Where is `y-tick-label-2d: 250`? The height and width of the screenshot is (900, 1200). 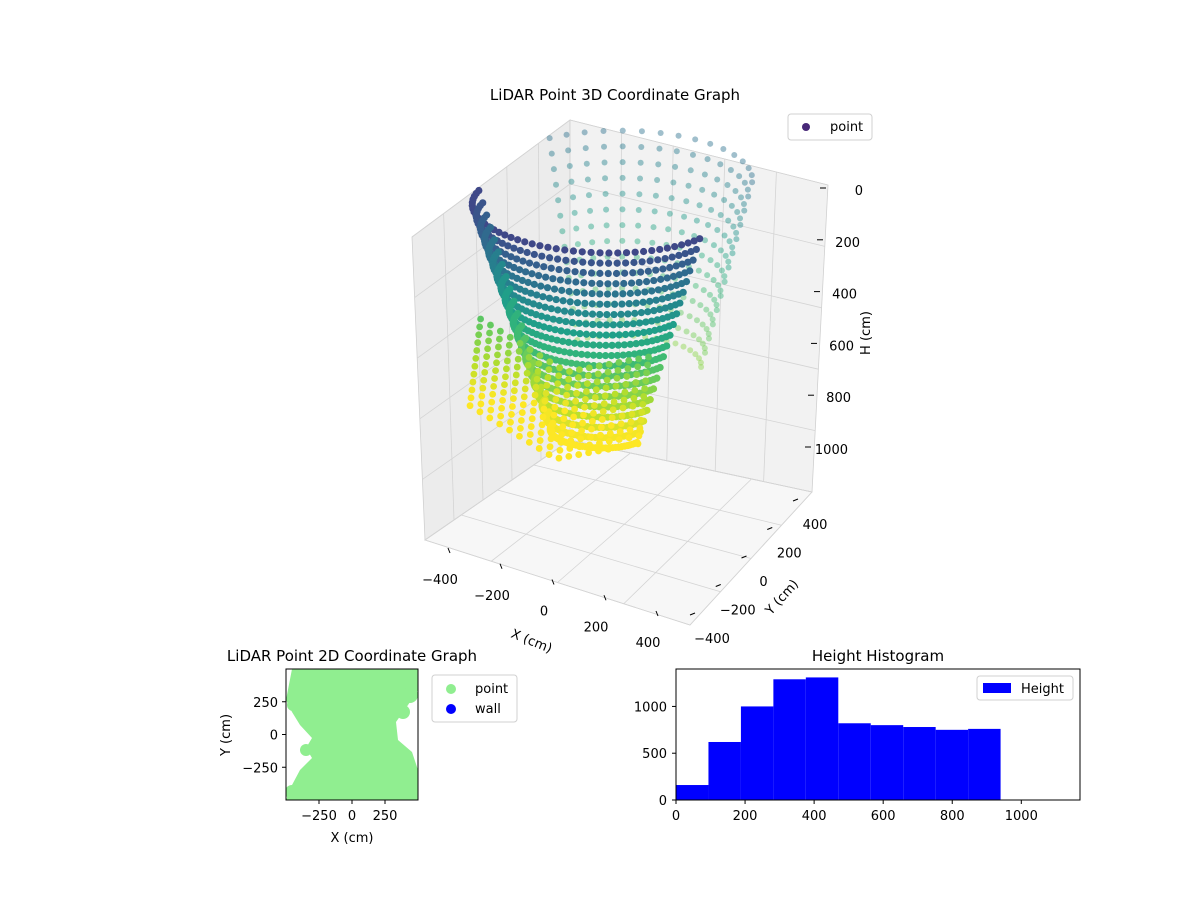
y-tick-label-2d: 250 is located at coordinates (265, 703).